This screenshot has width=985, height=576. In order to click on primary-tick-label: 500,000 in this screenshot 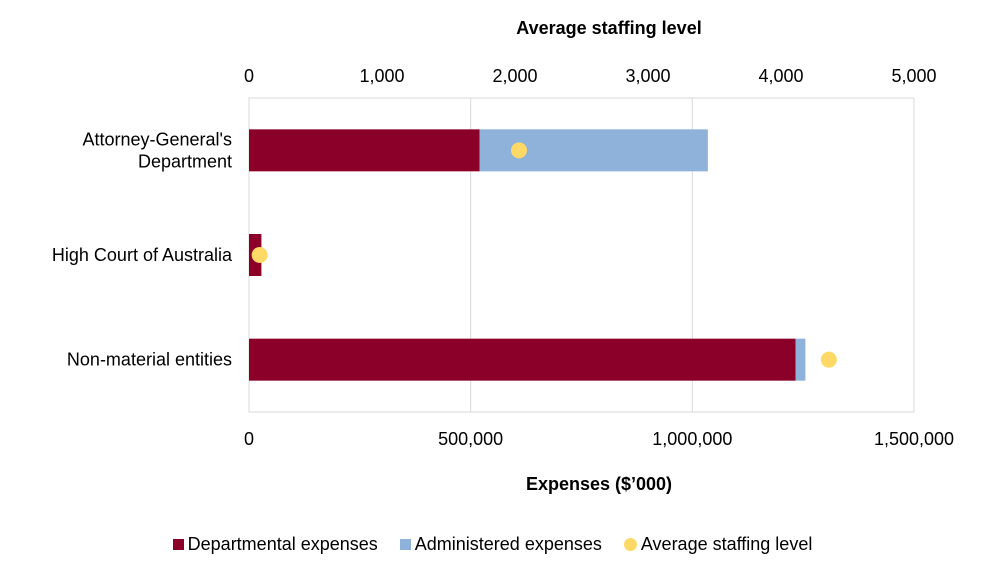, I will do `click(470, 439)`.